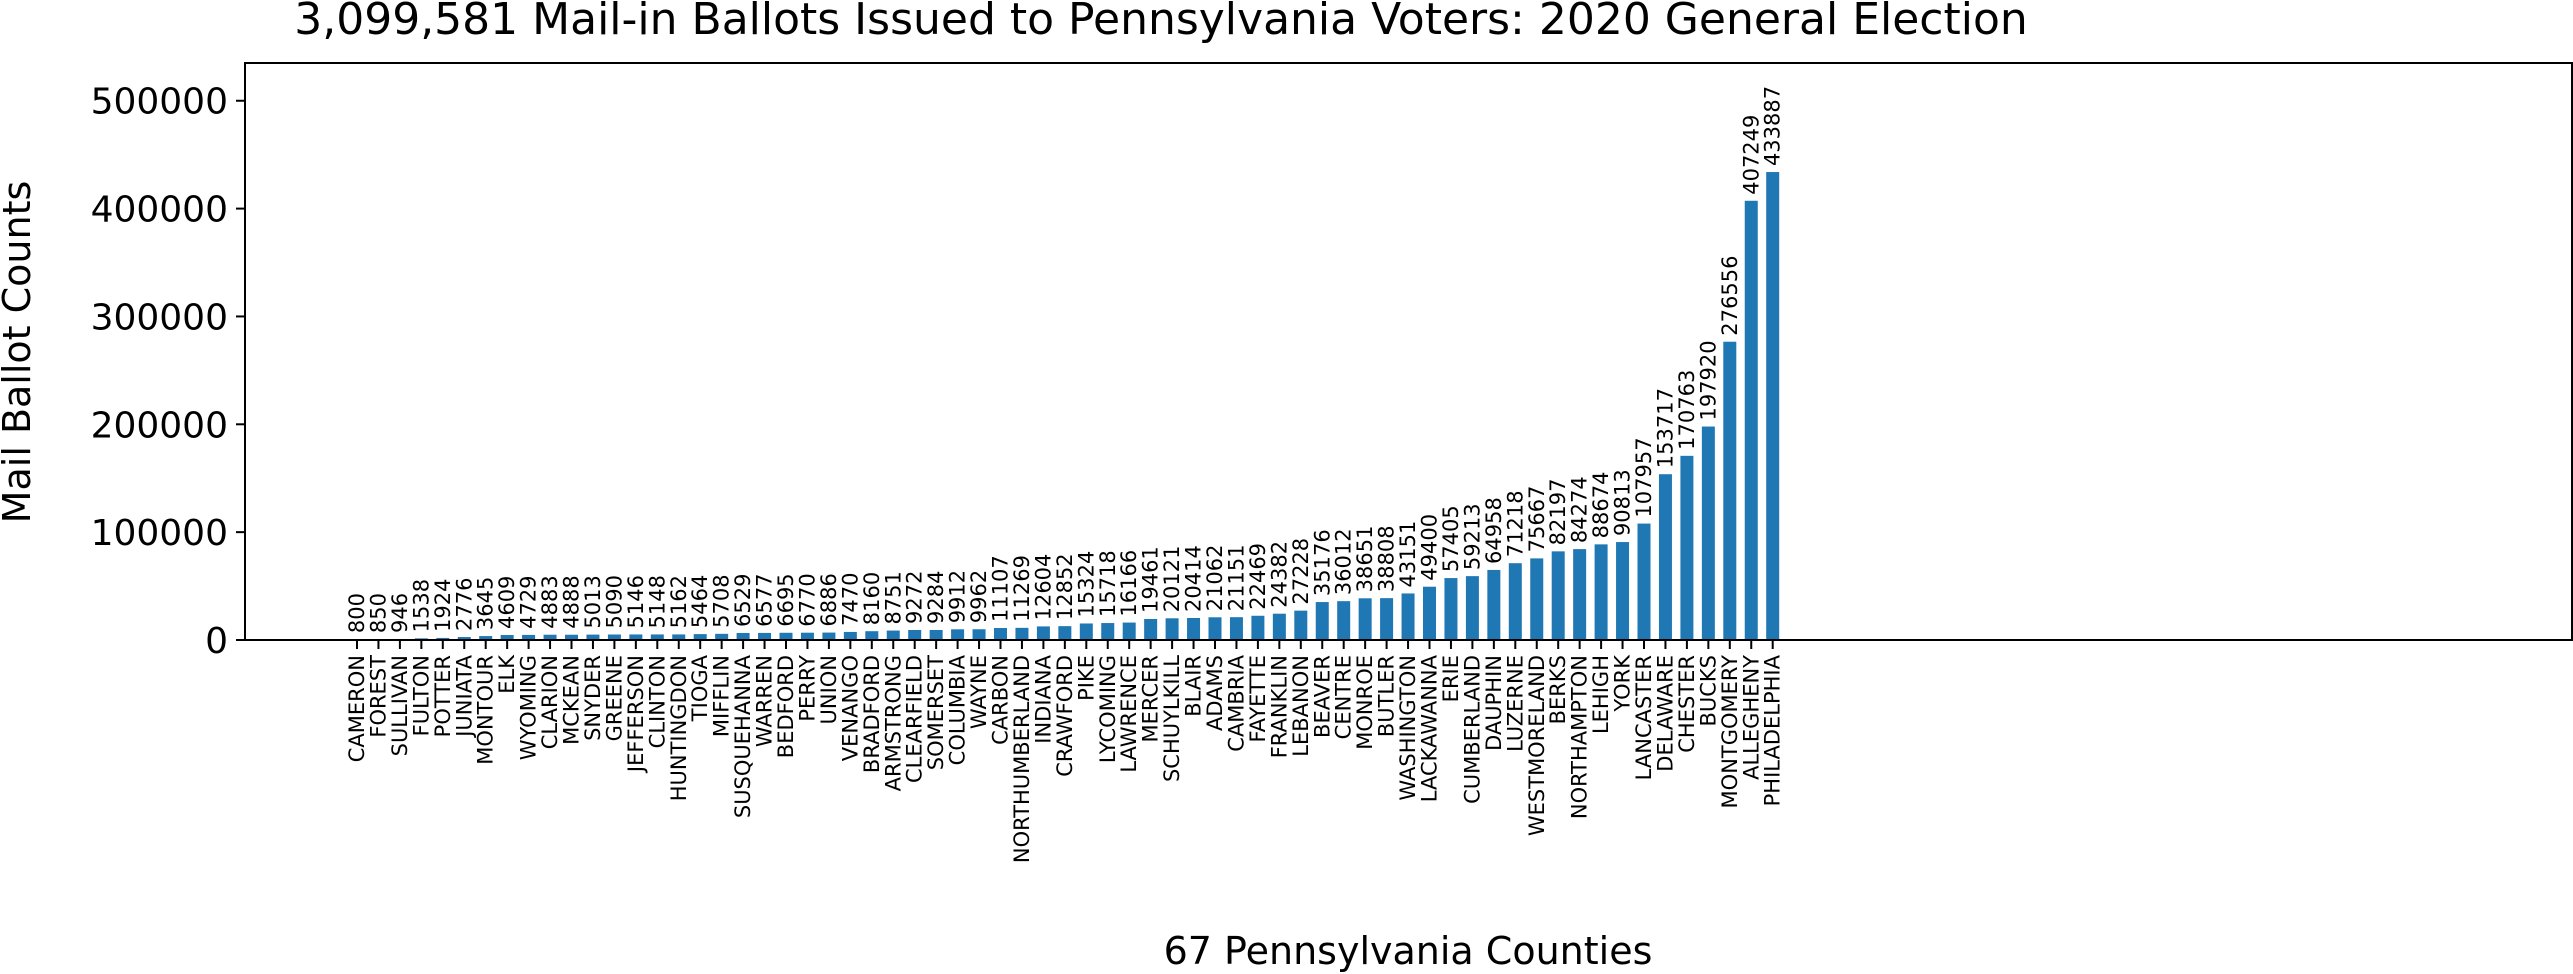 Image resolution: width=2573 pixels, height=974 pixels. What do you see at coordinates (829, 599) in the screenshot?
I see `data-label: 6886` at bounding box center [829, 599].